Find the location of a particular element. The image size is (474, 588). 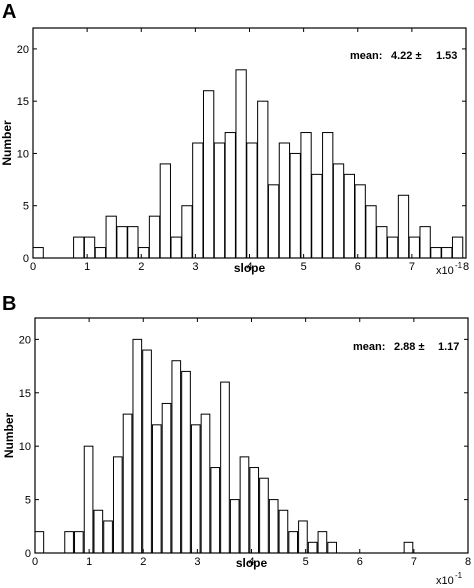

panel-a-x-tick-label: 1 is located at coordinates (87, 267).